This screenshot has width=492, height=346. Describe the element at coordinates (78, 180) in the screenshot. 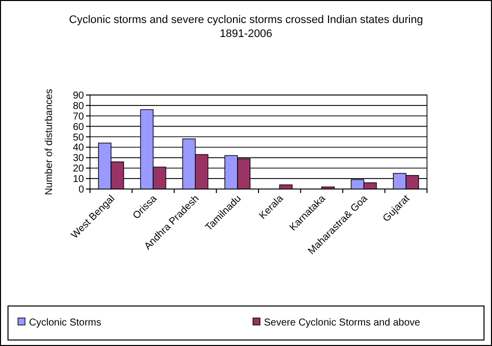

I see `y-tick-label: 10` at that location.